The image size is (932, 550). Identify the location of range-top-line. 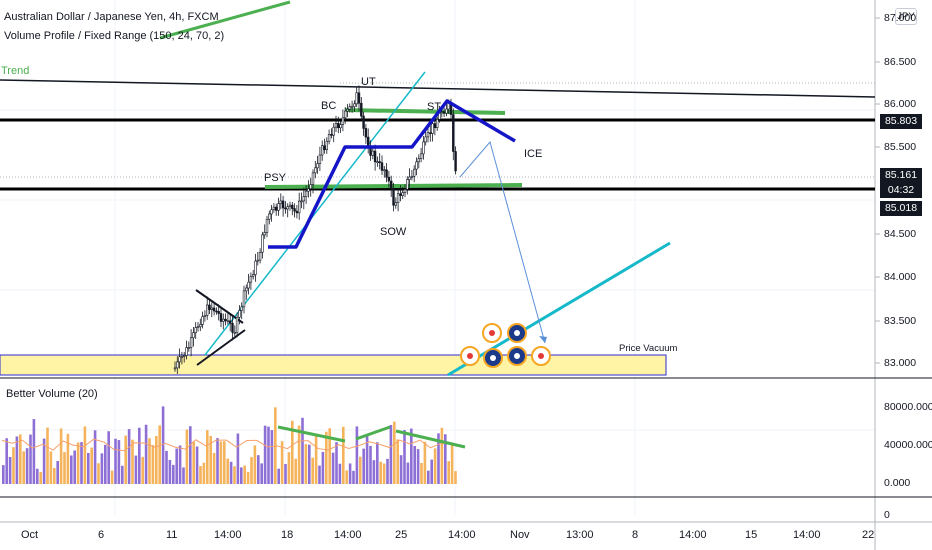
(425, 111).